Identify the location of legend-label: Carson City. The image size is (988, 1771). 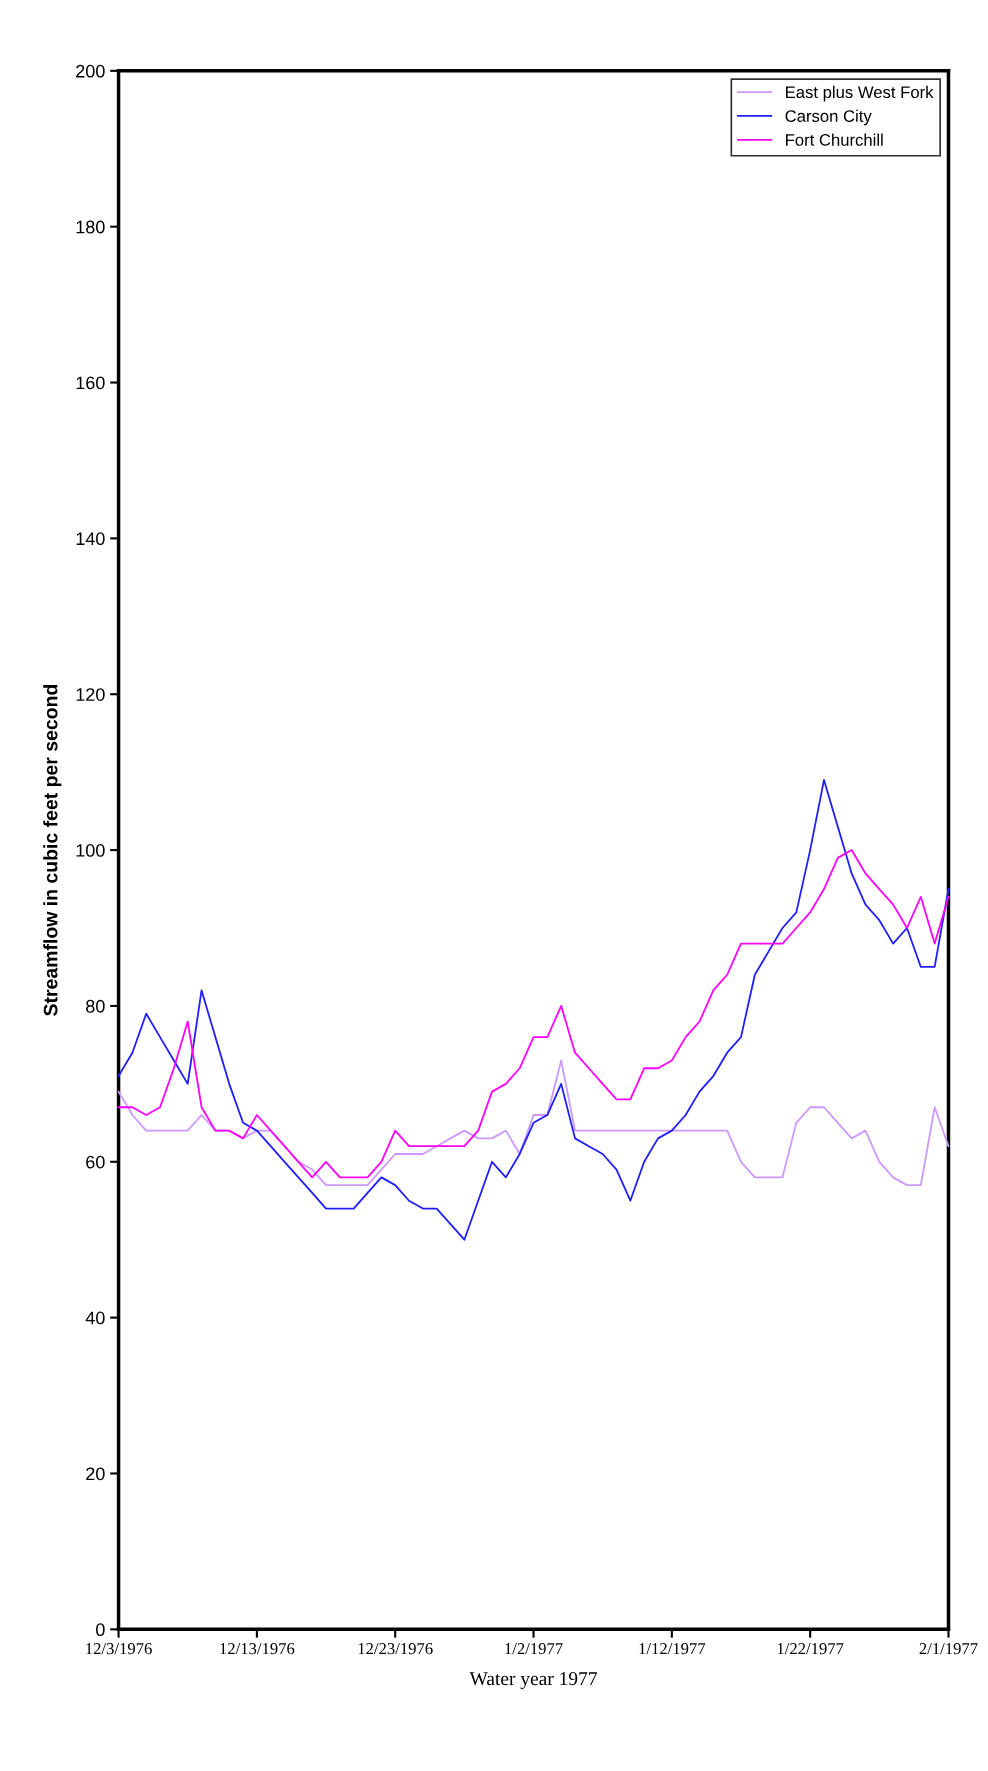
(828, 117).